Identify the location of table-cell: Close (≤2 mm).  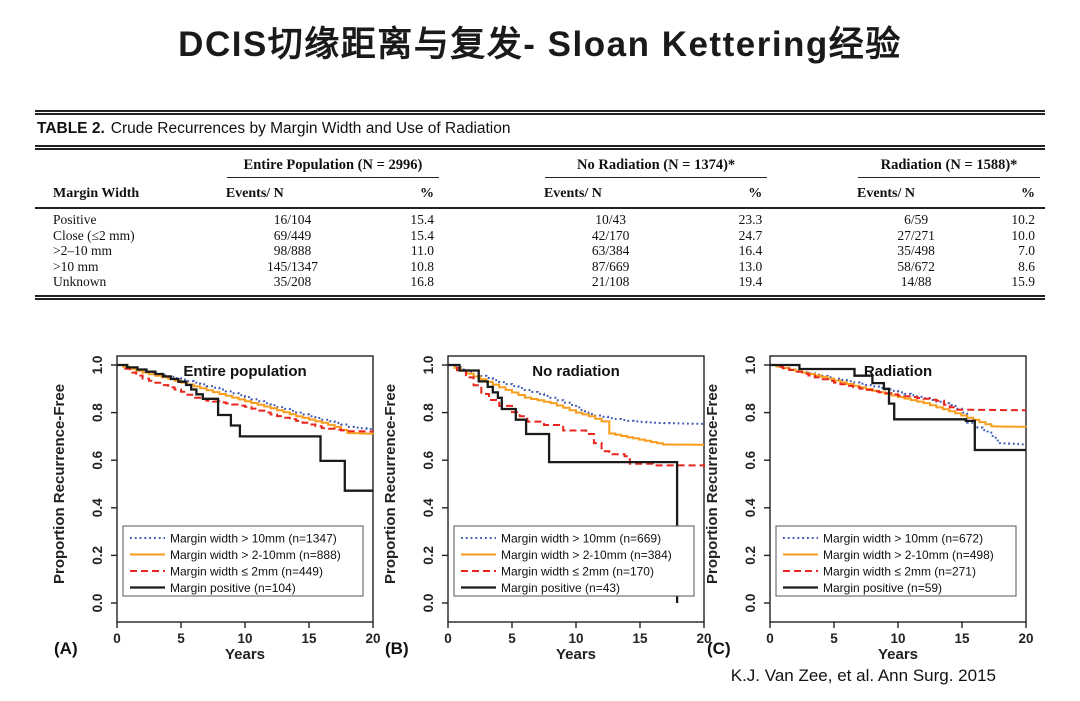
(94, 235).